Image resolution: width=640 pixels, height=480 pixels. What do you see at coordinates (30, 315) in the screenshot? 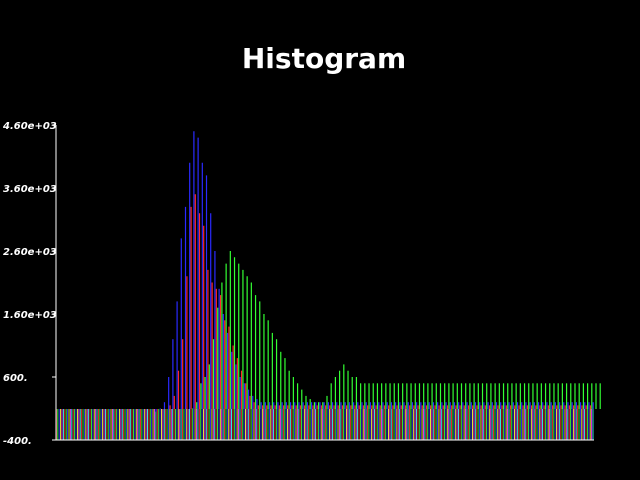
I see `y-tick-label: 1.60e+03` at bounding box center [30, 315].